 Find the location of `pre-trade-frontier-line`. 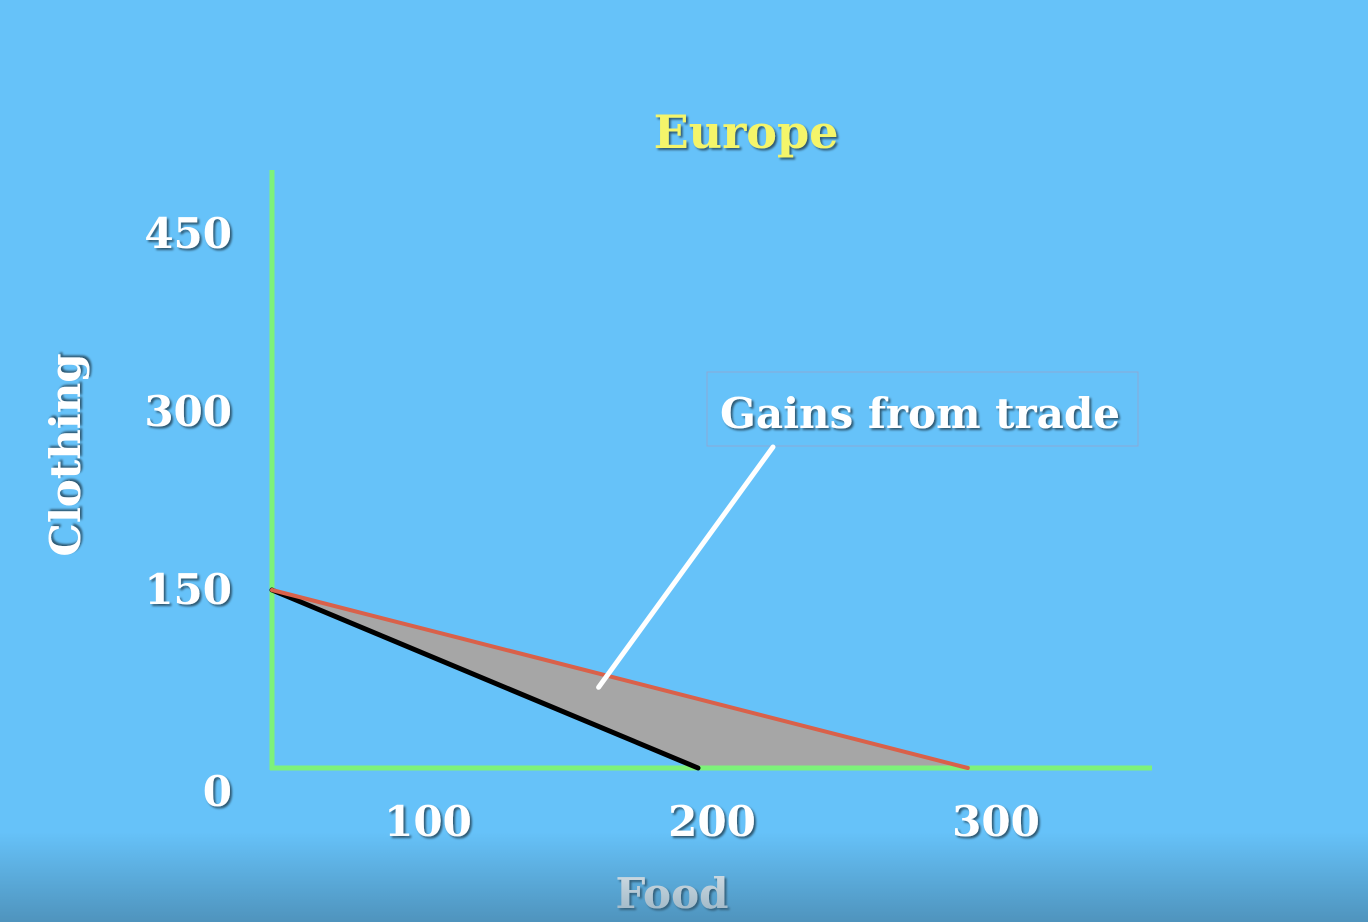

pre-trade-frontier-line is located at coordinates (485, 679).